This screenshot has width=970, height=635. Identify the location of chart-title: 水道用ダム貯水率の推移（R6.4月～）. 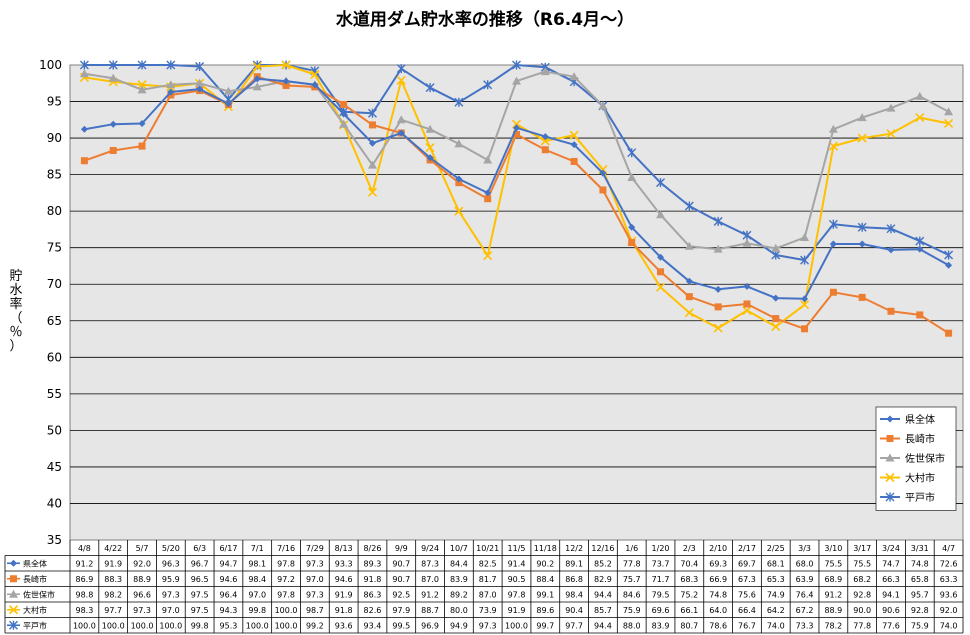
(485, 20).